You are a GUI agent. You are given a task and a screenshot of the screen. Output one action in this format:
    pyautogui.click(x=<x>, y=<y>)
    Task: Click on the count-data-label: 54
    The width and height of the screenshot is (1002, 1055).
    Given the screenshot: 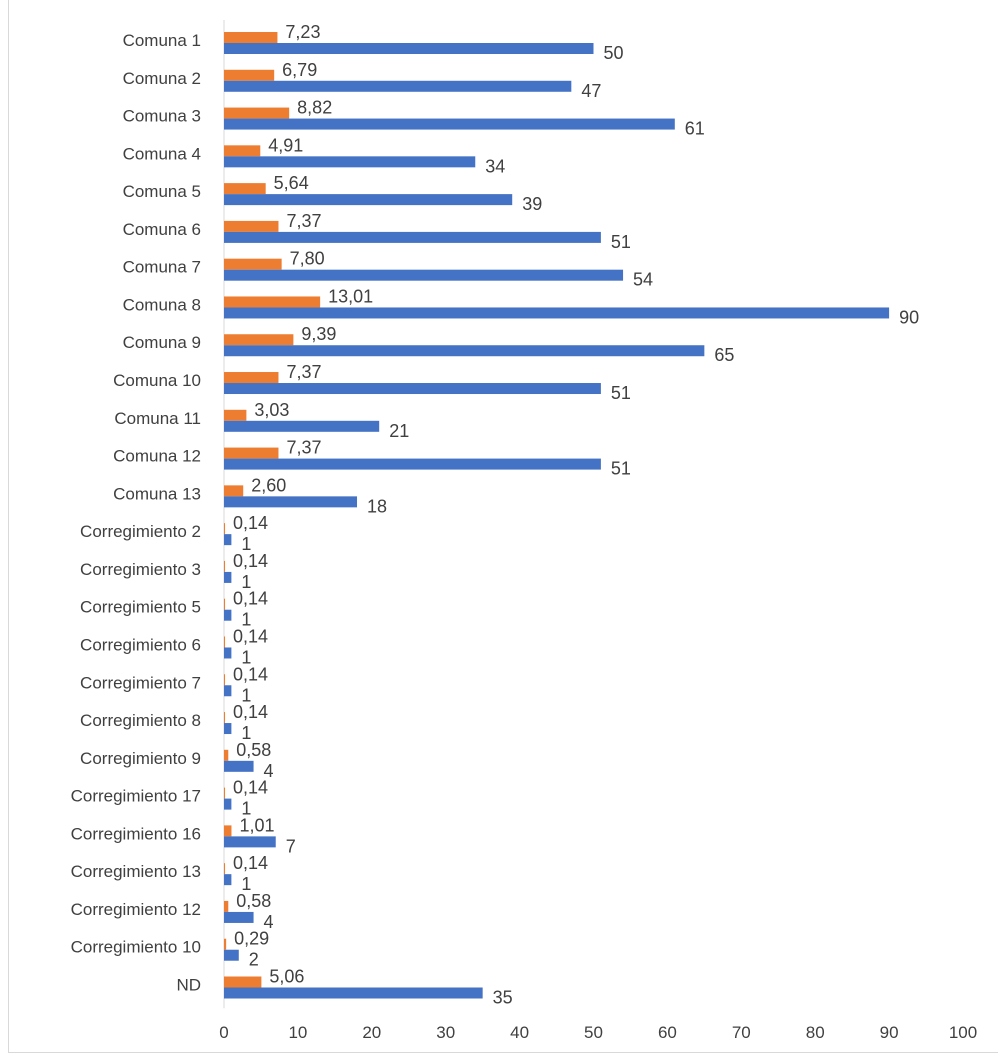 What is the action you would take?
    pyautogui.click(x=643, y=280)
    